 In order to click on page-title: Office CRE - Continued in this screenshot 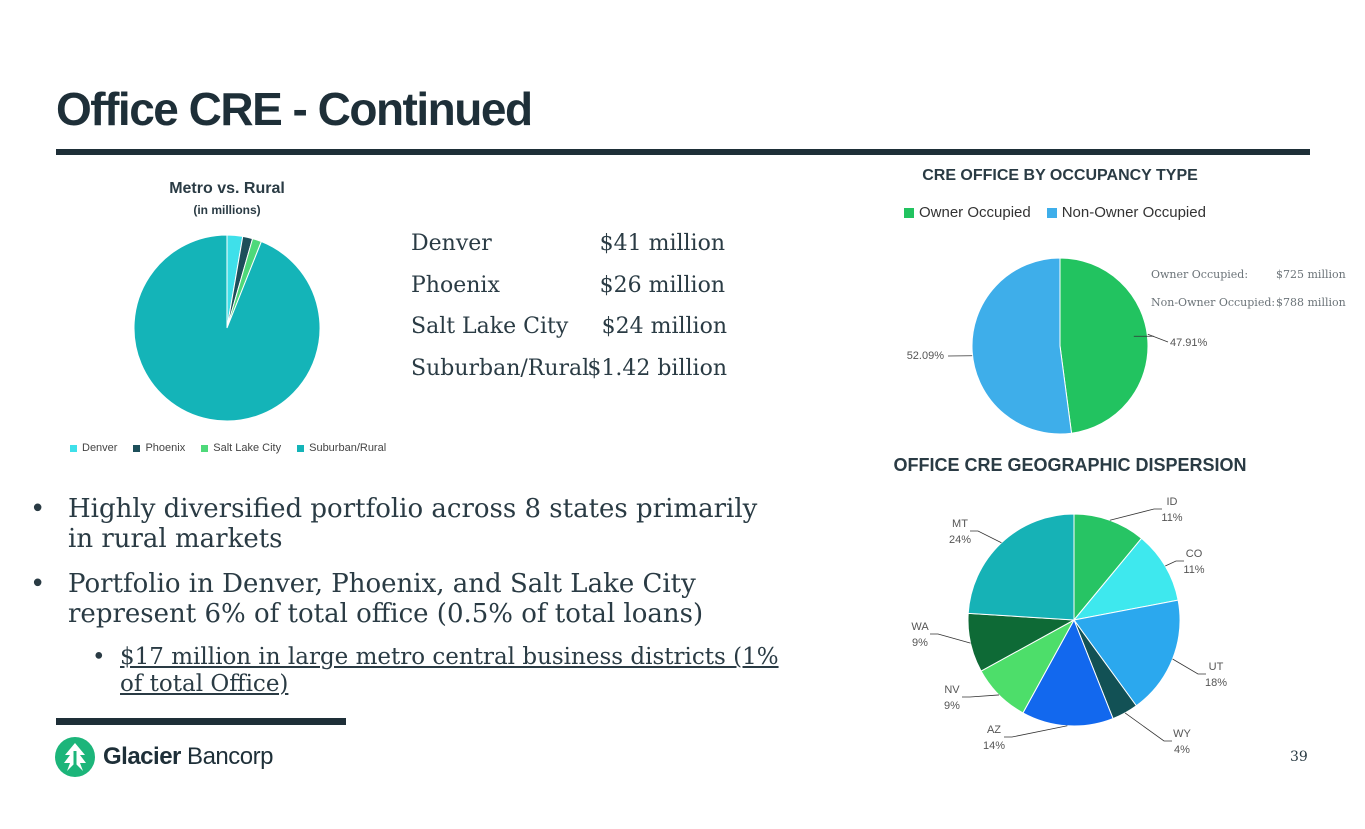, I will do `click(294, 109)`.